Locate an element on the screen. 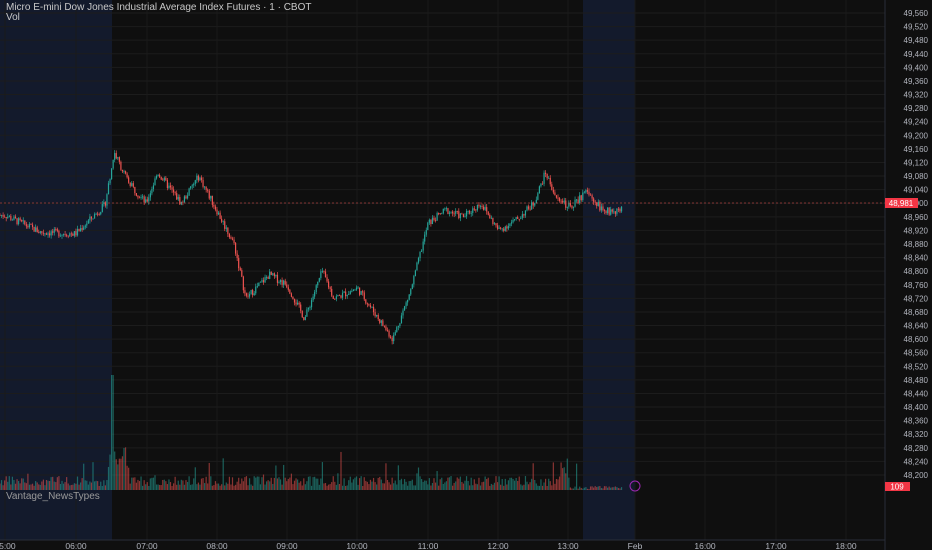 The image size is (932, 550). indicator-label: Vantage_NewsTypes is located at coordinates (53, 496).